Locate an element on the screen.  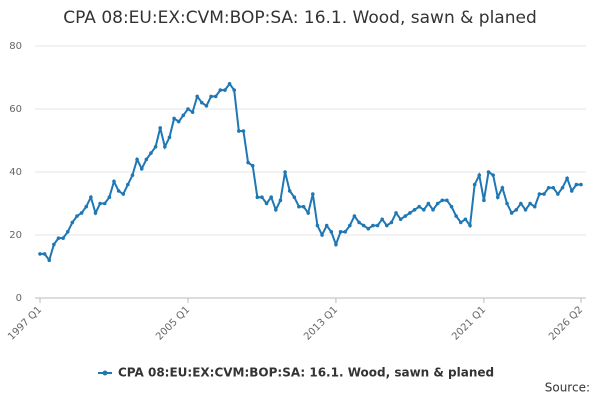
y-tick-label: 40 is located at coordinates (15, 172).